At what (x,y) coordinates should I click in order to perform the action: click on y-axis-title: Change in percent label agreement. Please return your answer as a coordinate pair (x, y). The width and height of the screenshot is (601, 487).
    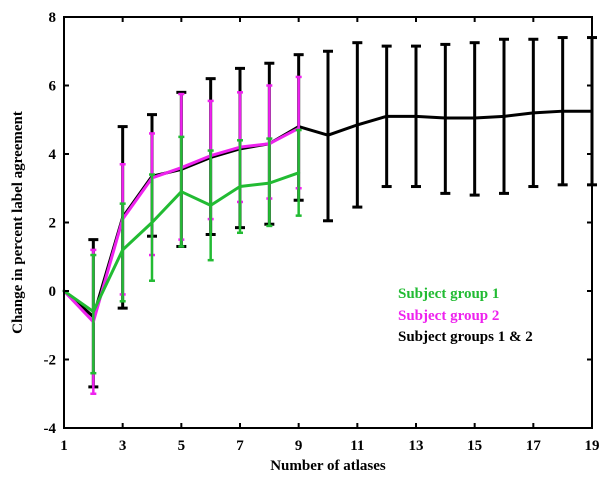
    Looking at the image, I should click on (18, 222).